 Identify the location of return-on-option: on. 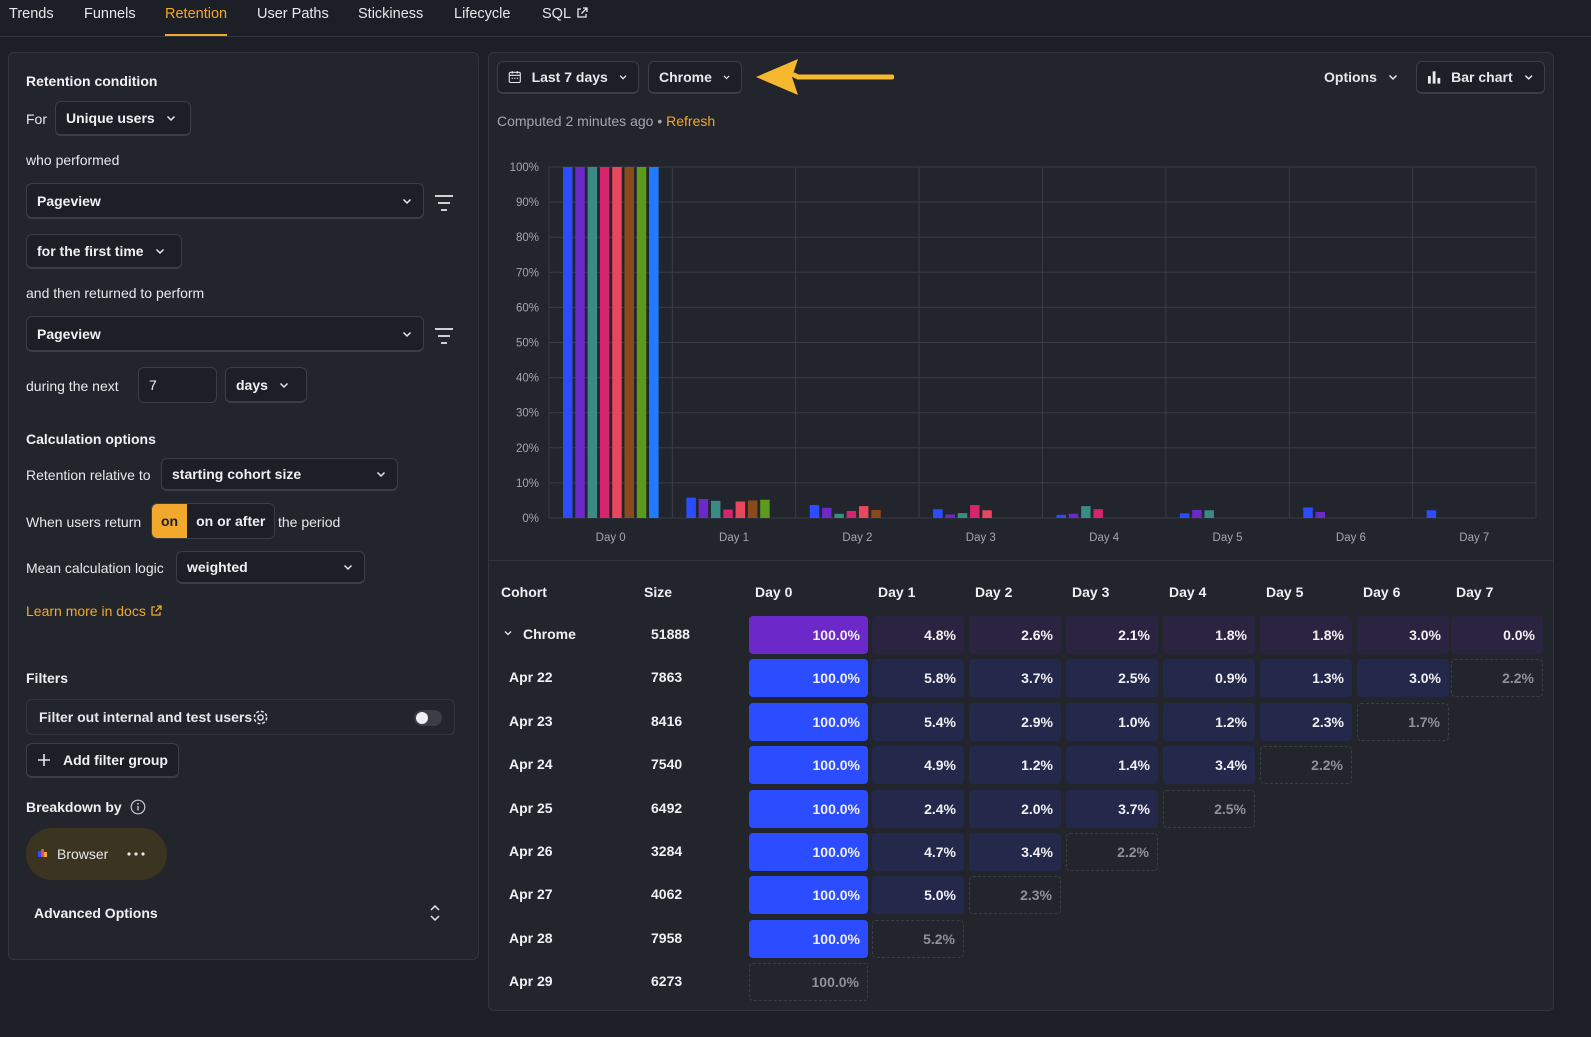
(170, 521).